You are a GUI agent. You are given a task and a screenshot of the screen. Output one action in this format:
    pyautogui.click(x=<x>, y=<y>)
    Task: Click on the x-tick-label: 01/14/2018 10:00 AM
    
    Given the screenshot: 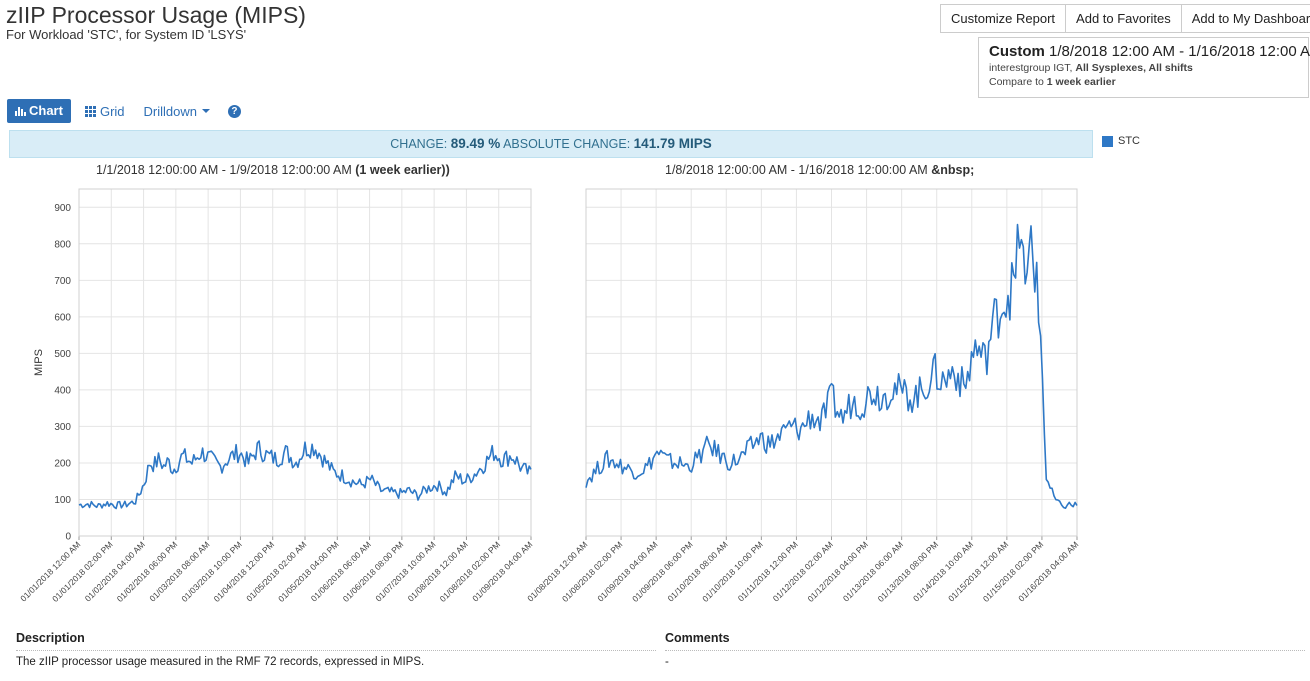 What is the action you would take?
    pyautogui.click(x=943, y=571)
    